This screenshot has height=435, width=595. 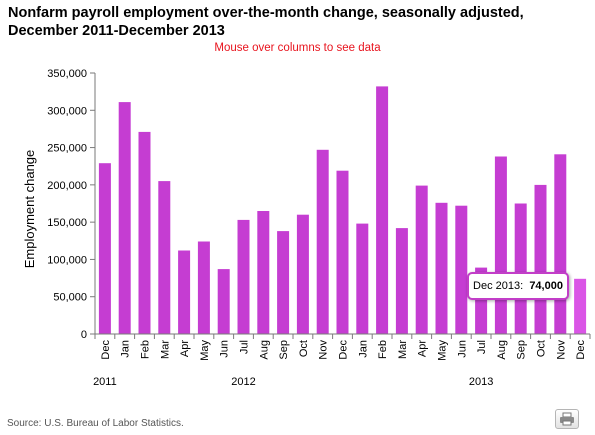 What do you see at coordinates (481, 382) in the screenshot?
I see `year-label: 2013` at bounding box center [481, 382].